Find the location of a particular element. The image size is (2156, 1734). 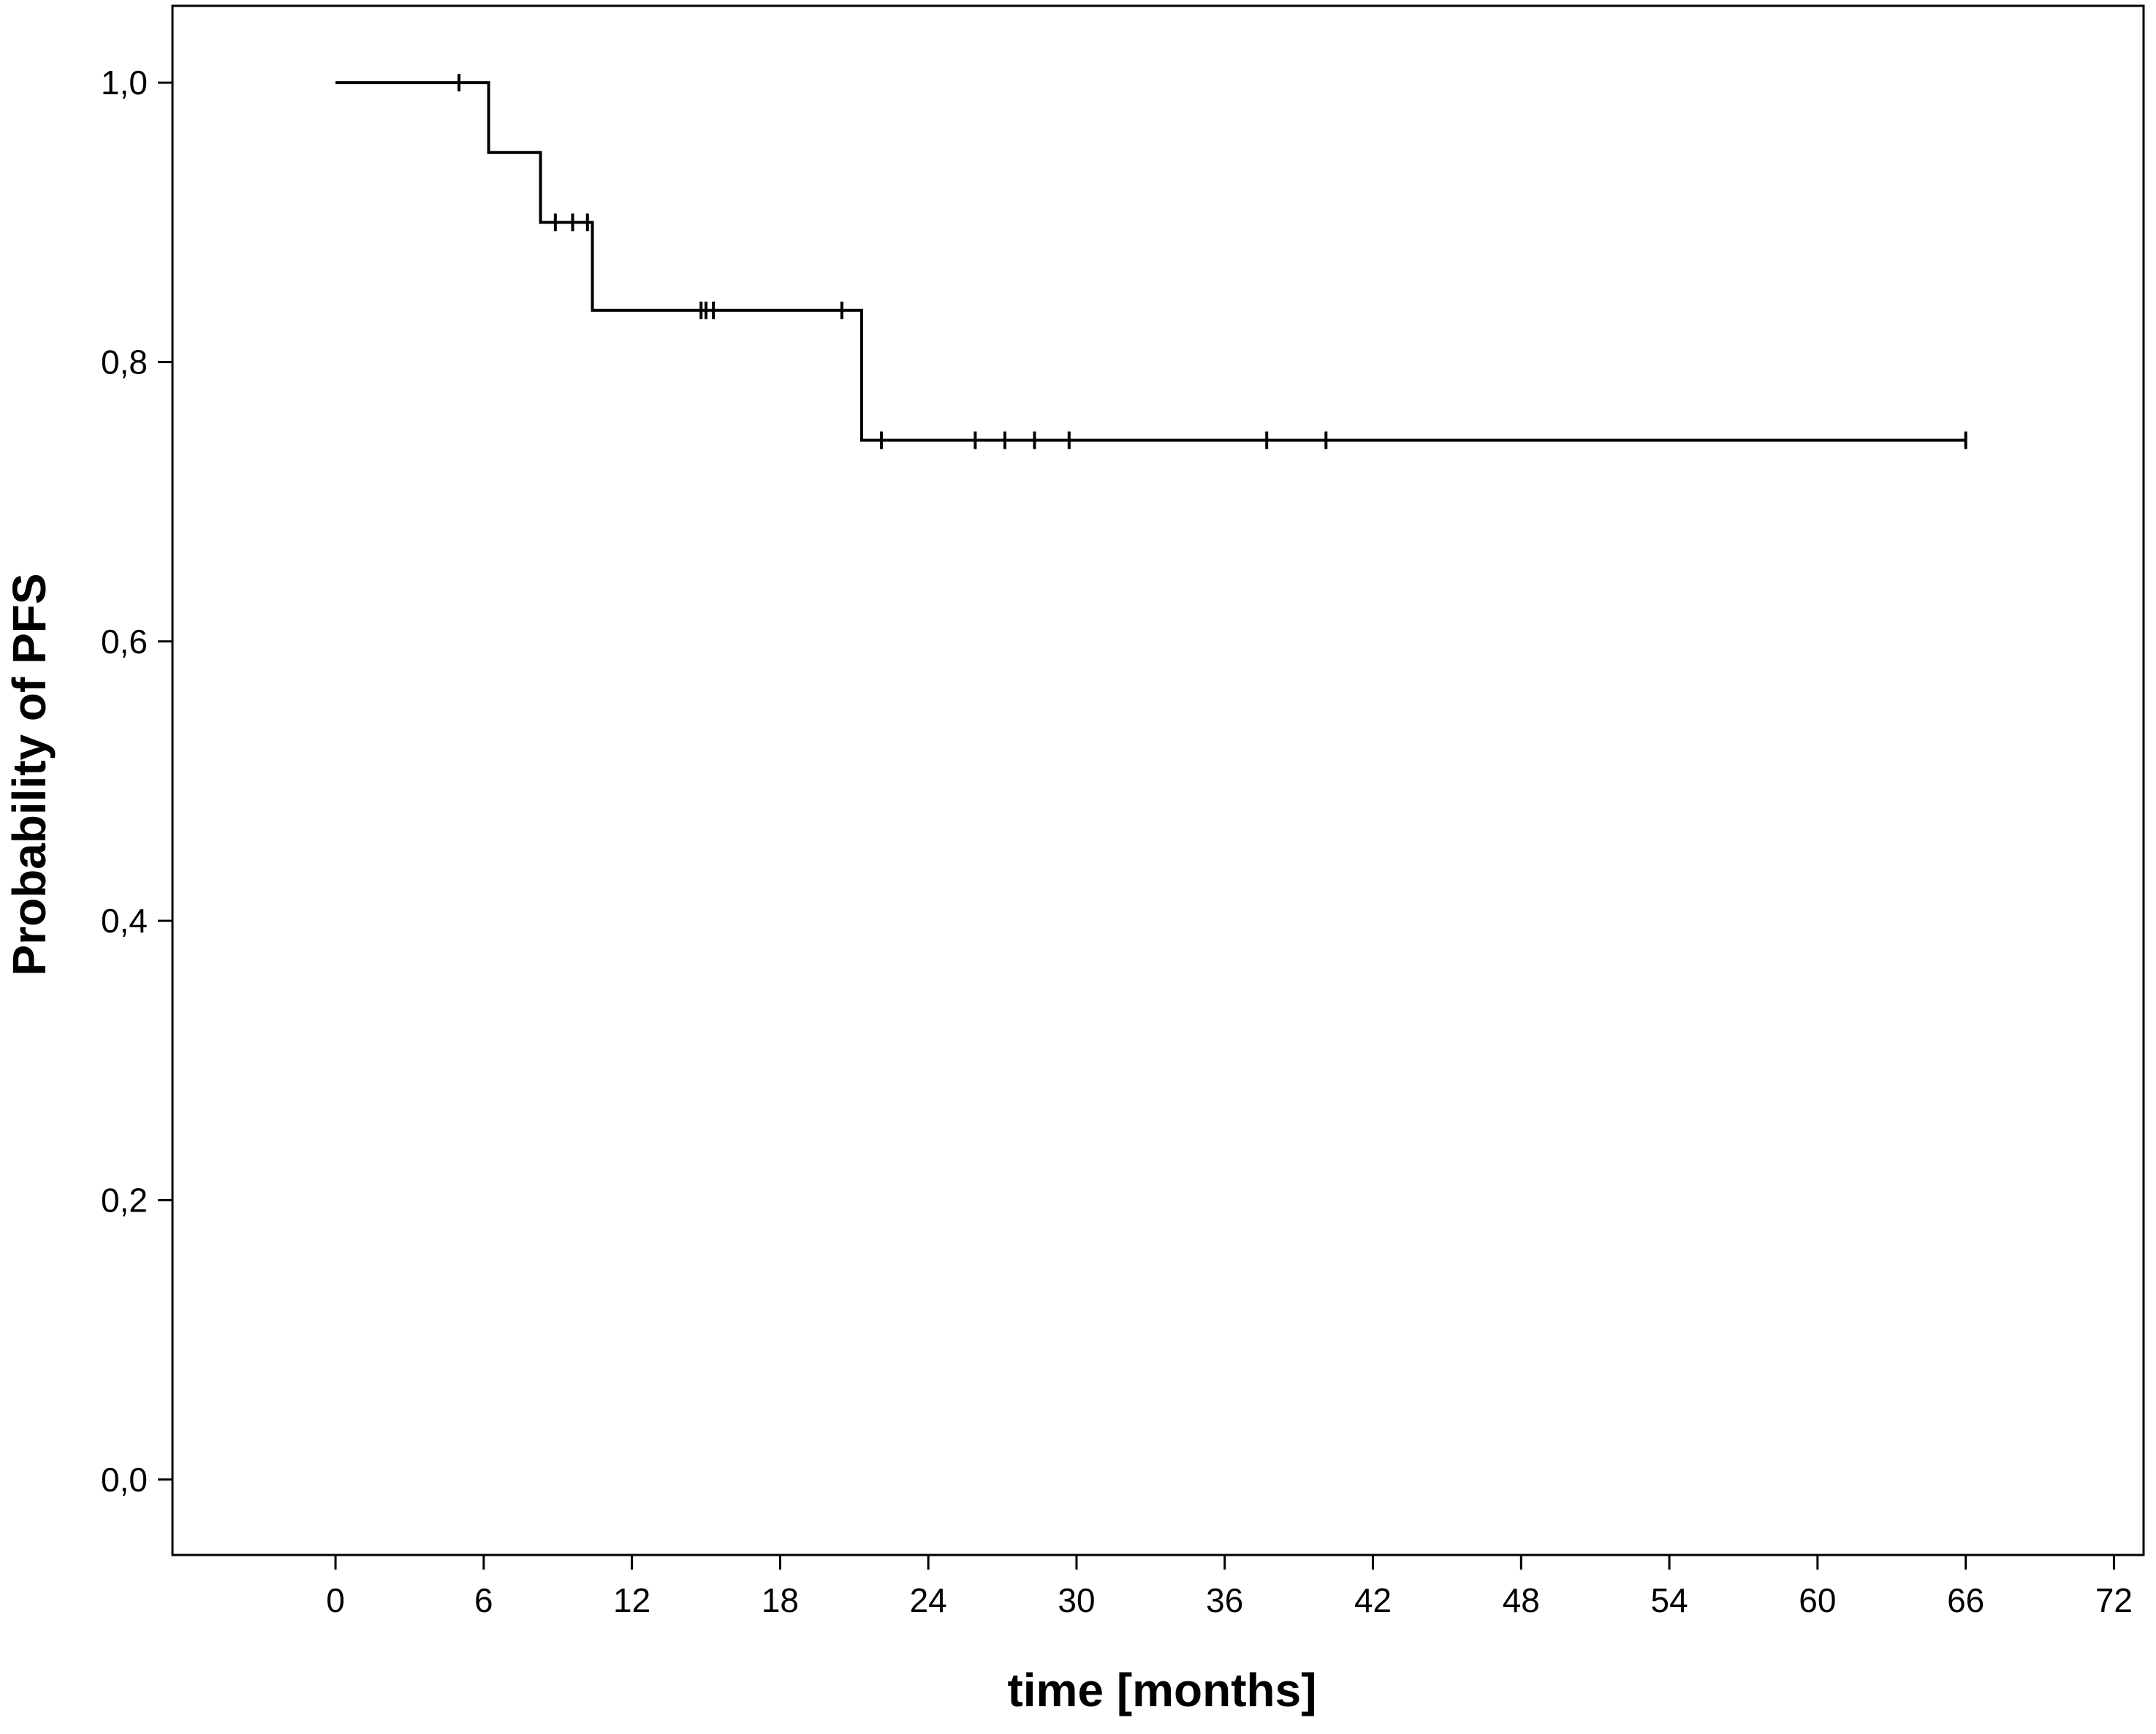

x-tick-label: 0 is located at coordinates (335, 1600).